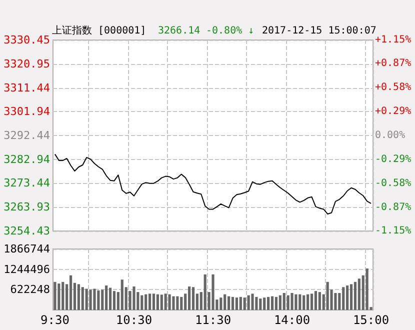 The image size is (415, 330). Describe the element at coordinates (27, 111) in the screenshot. I see `y-tick-label: 3301.94` at that location.